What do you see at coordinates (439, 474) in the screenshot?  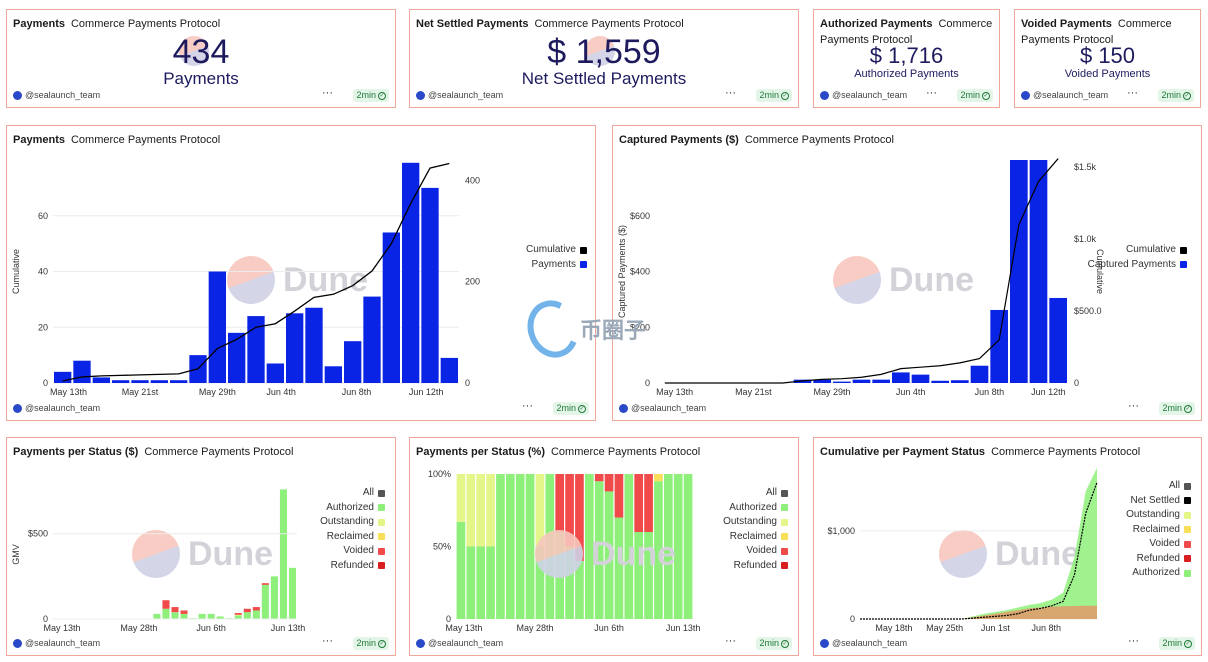 I see `y-tick-label: 100%` at bounding box center [439, 474].